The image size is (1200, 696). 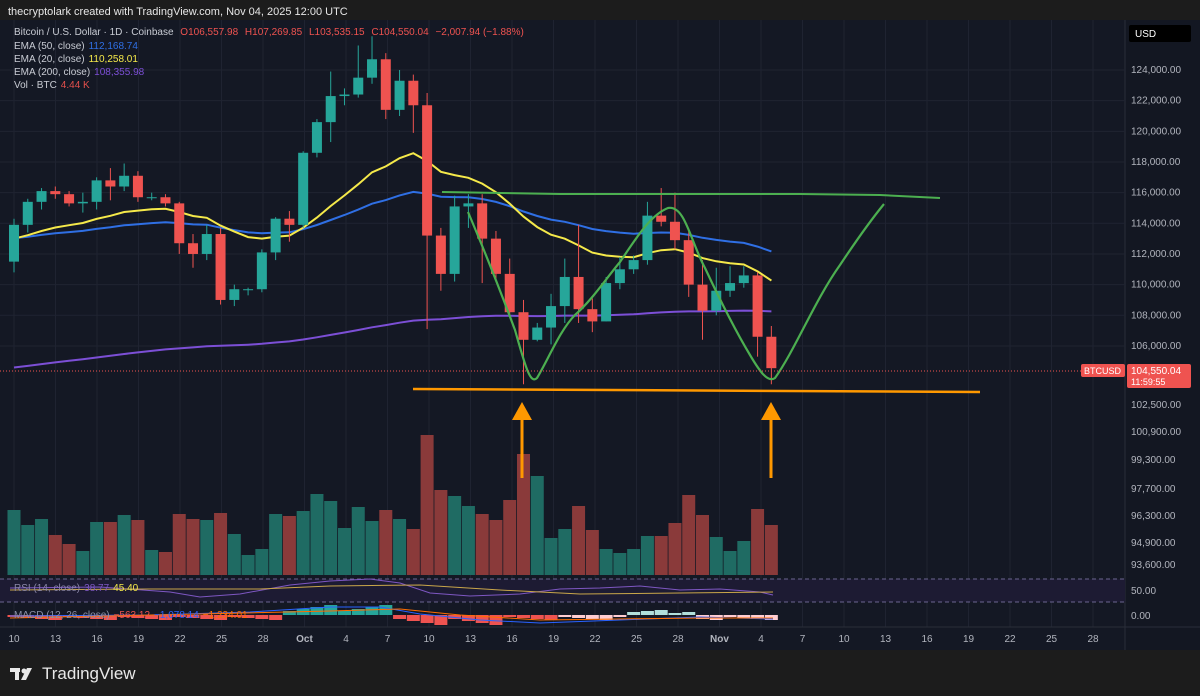 I want to click on price-label: 112,000.00, so click(x=1156, y=254).